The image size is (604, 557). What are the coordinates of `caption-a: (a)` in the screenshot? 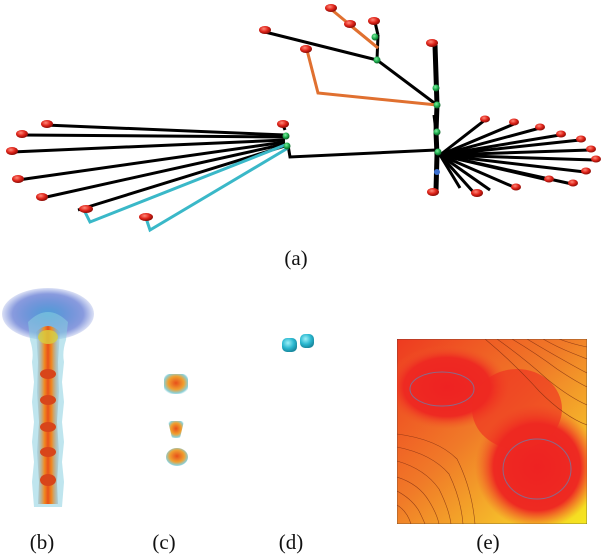 It's located at (296, 258).